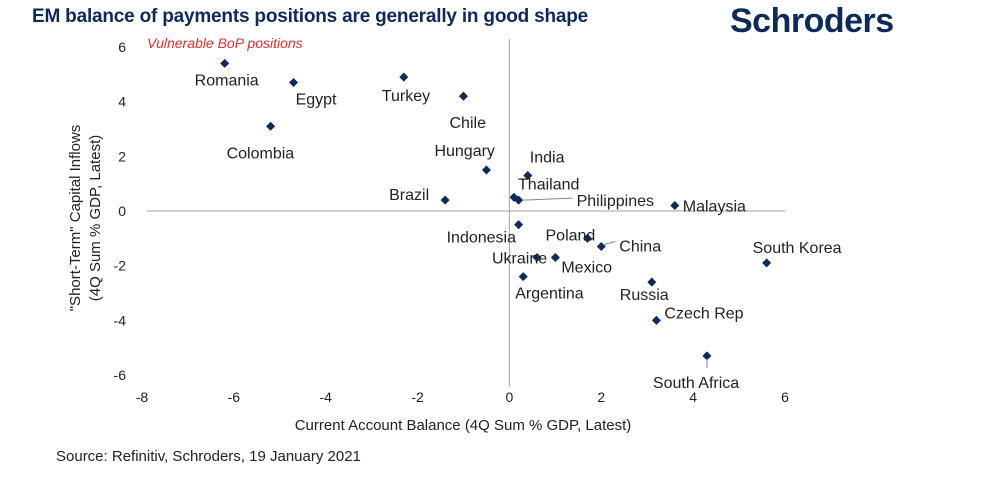 The height and width of the screenshot is (482, 1000). I want to click on point-label: Mexico, so click(586, 267).